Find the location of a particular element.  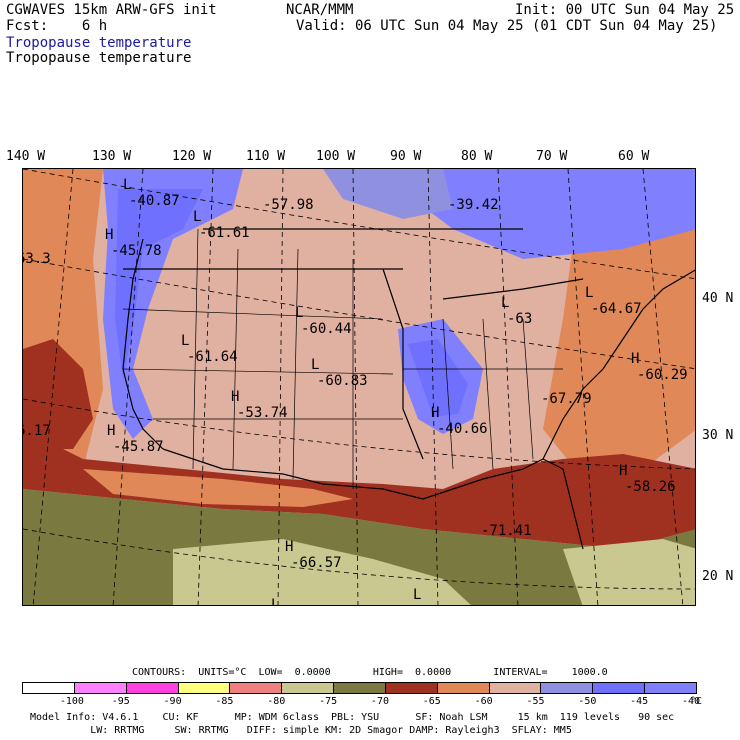

colorbar-tick-label: -70 is located at coordinates (379, 701).